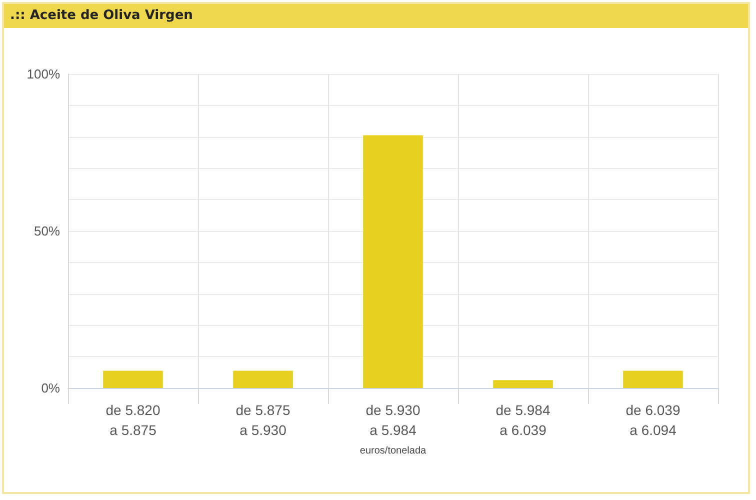 The height and width of the screenshot is (500, 756). Describe the element at coordinates (376, 16) in the screenshot. I see `chart-title: .:: Aceite de Oliva Virgen` at that location.